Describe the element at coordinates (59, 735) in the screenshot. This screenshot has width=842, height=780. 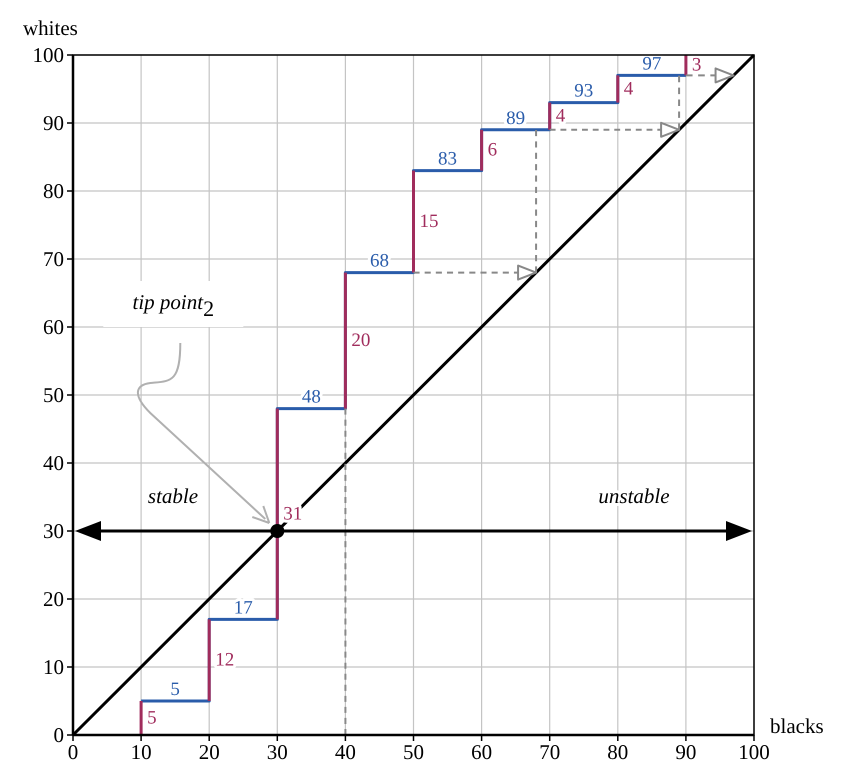
I see `y-tick-label: 0` at that location.